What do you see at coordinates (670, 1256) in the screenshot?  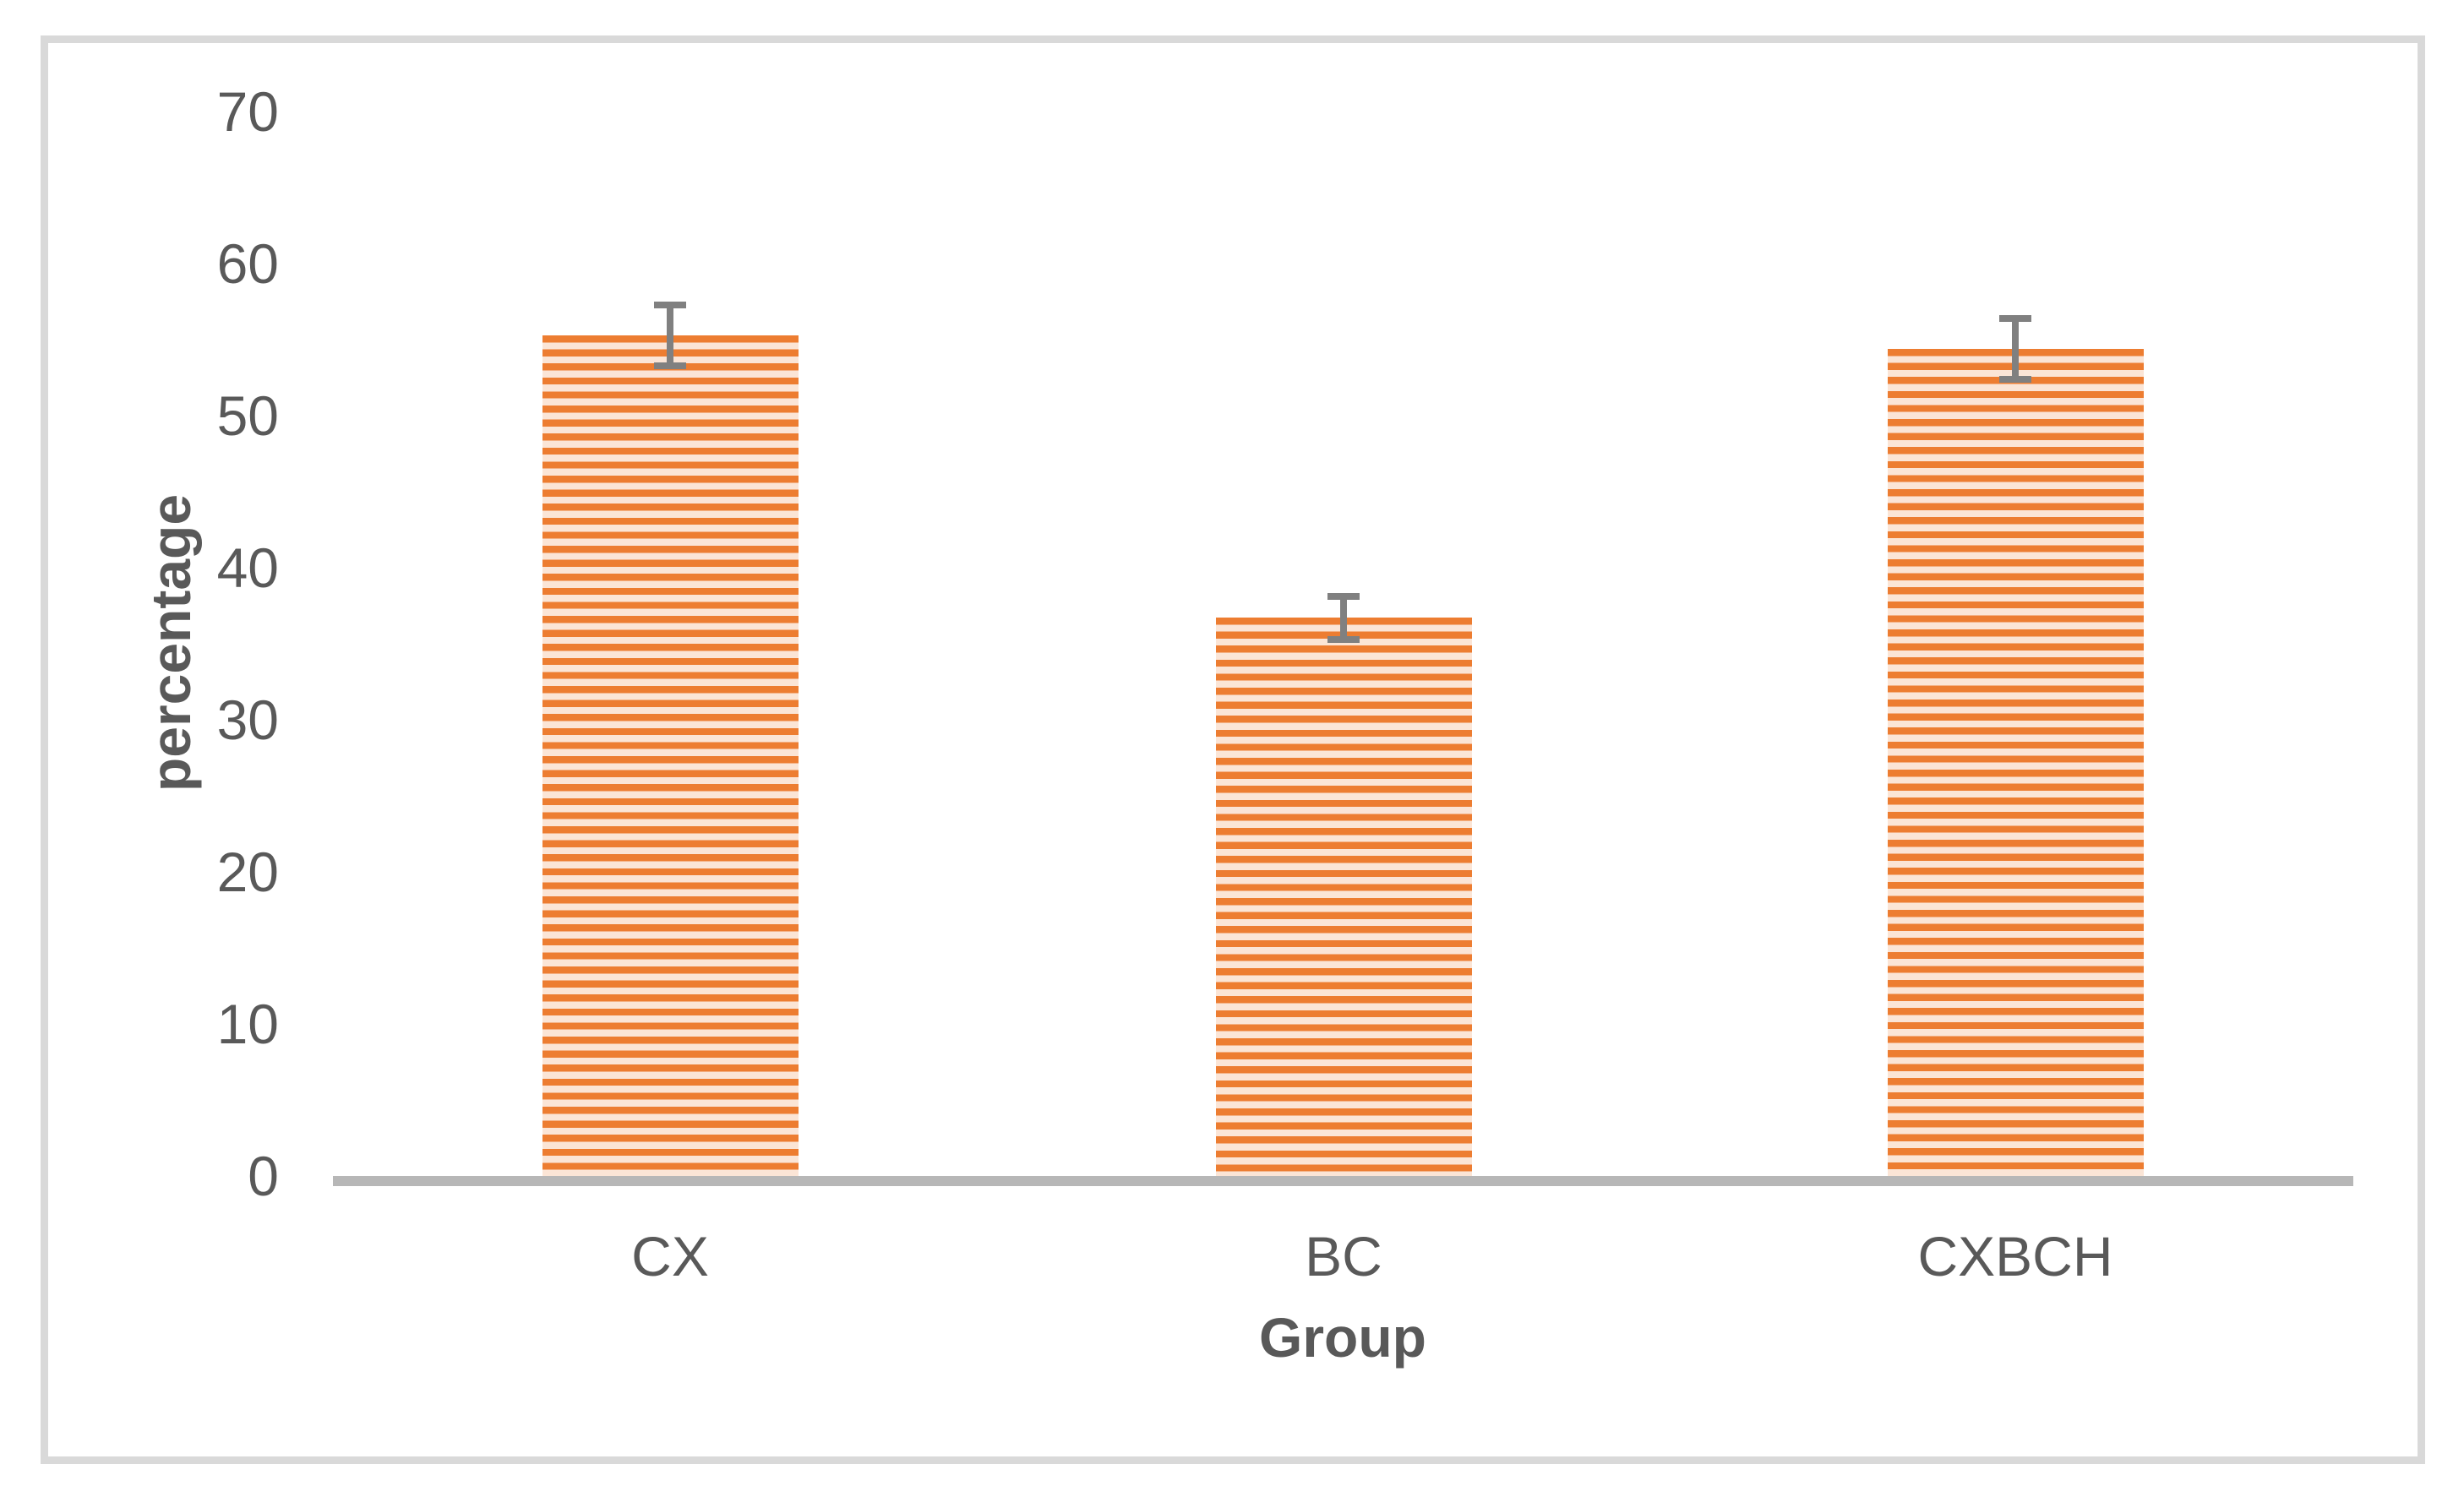 I see `x-tick-label: CX` at bounding box center [670, 1256].